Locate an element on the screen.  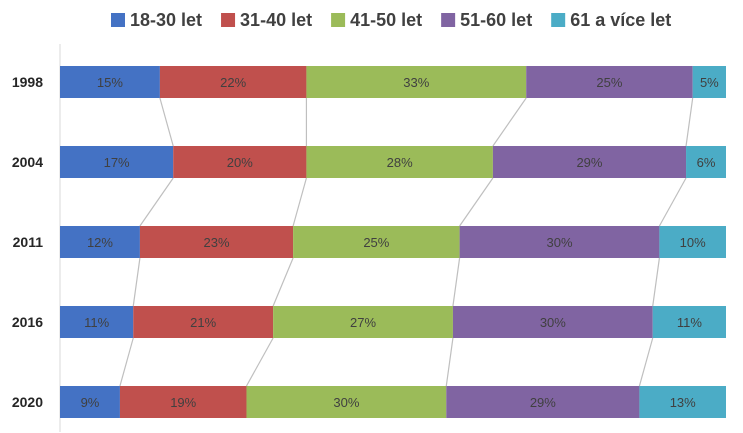
legend-label-1: 31-40 let is located at coordinates (276, 20).